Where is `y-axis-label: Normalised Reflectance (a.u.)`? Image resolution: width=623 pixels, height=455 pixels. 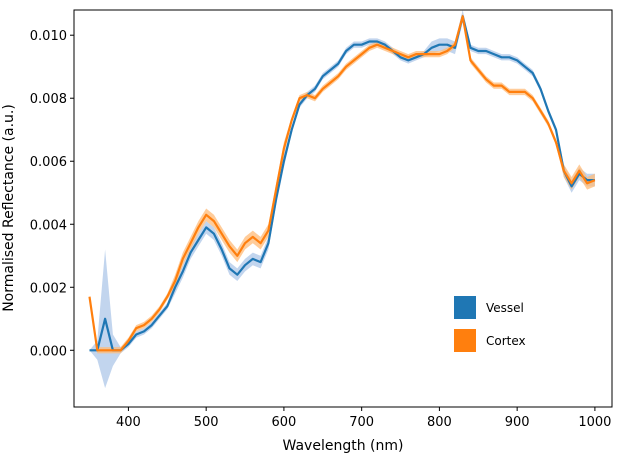
y-axis-label: Normalised Reflectance (a.u.) is located at coordinates (9, 208).